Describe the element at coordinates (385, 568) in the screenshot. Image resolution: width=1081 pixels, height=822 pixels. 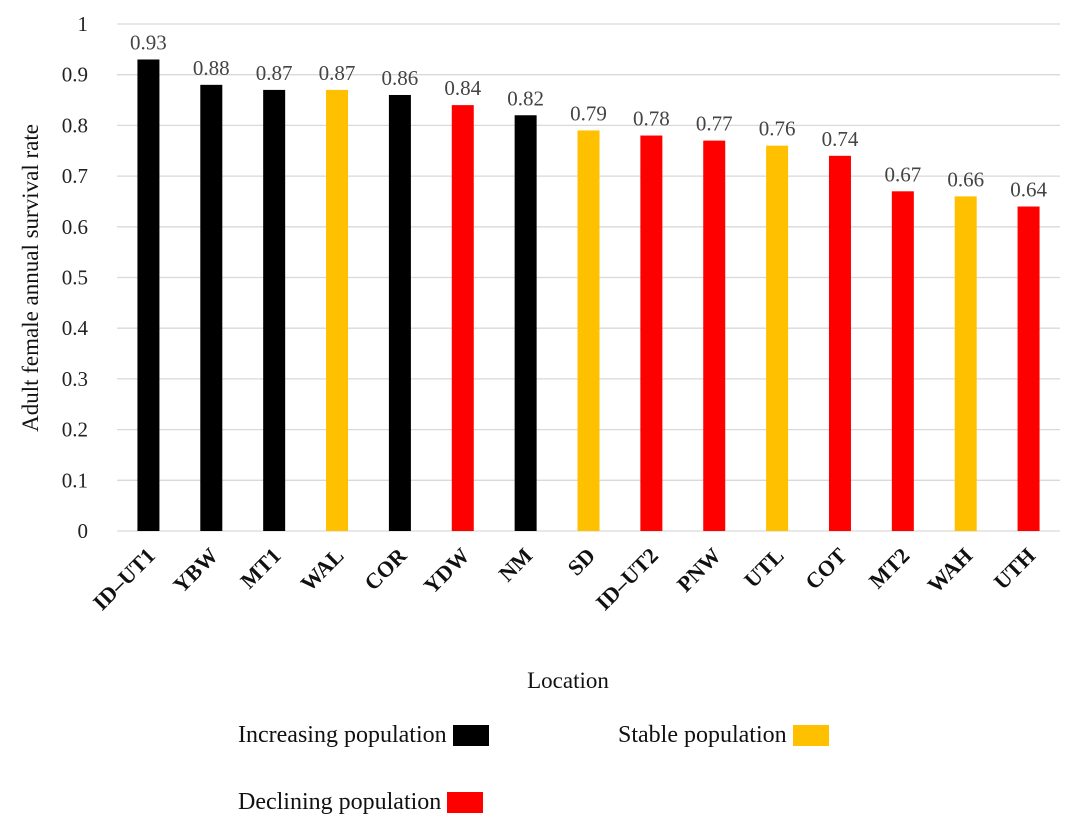
I see `x-tick-label: COR` at that location.